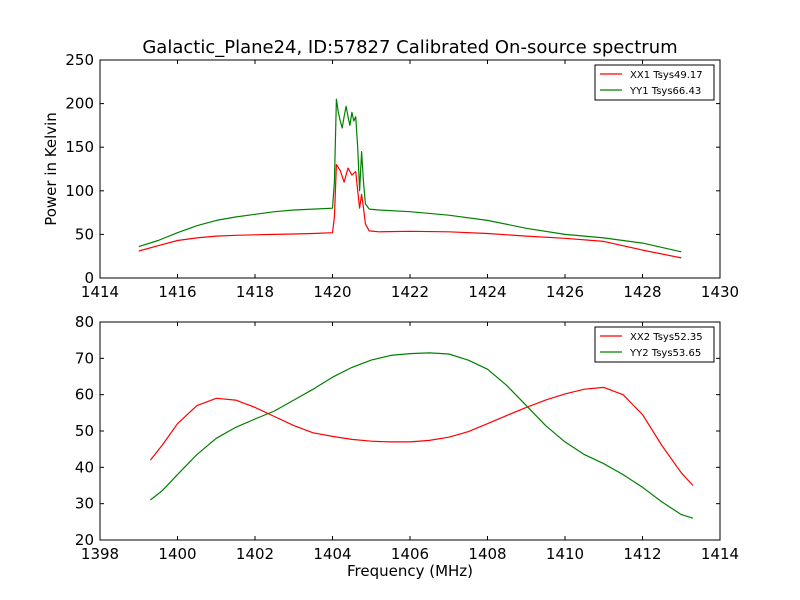 This screenshot has height=600, width=800. I want to click on top-panel-x-tick-label: 1414, so click(100, 292).